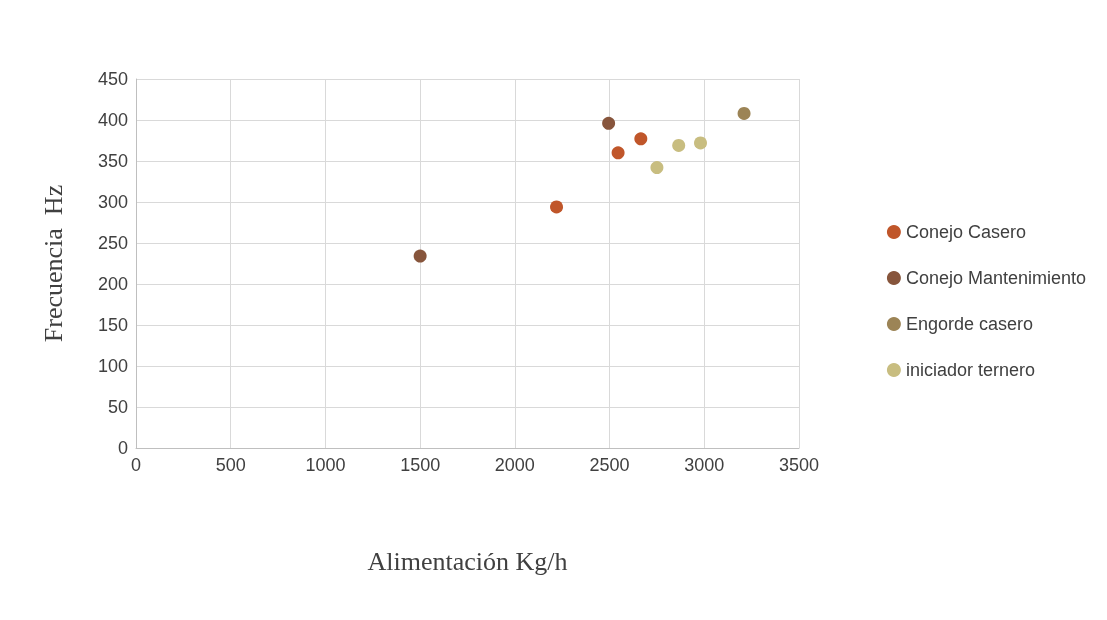 The height and width of the screenshot is (620, 1107). I want to click on x-axis-title: Alimentación Kg/h, so click(467, 561).